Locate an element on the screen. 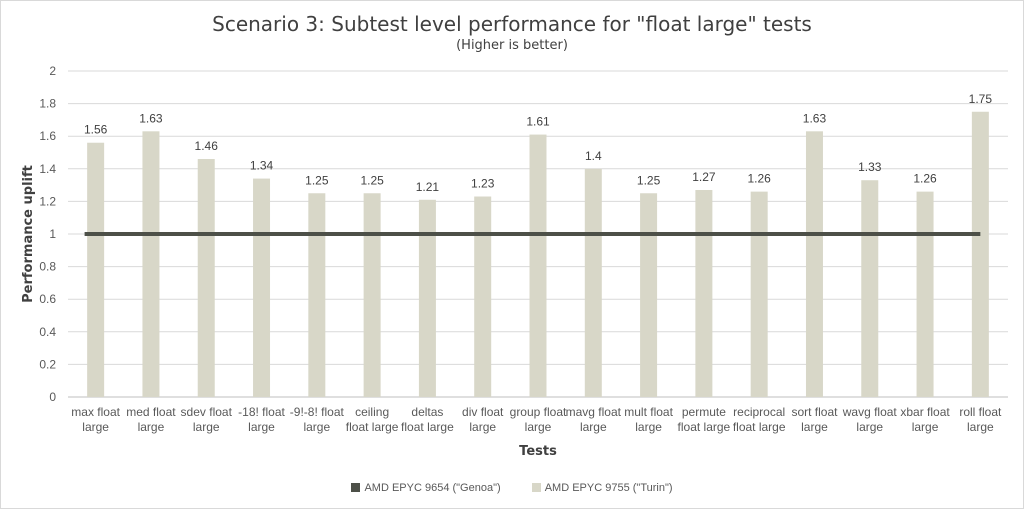 The width and height of the screenshot is (1024, 509). x-tick-label-line: roll float is located at coordinates (980, 412).